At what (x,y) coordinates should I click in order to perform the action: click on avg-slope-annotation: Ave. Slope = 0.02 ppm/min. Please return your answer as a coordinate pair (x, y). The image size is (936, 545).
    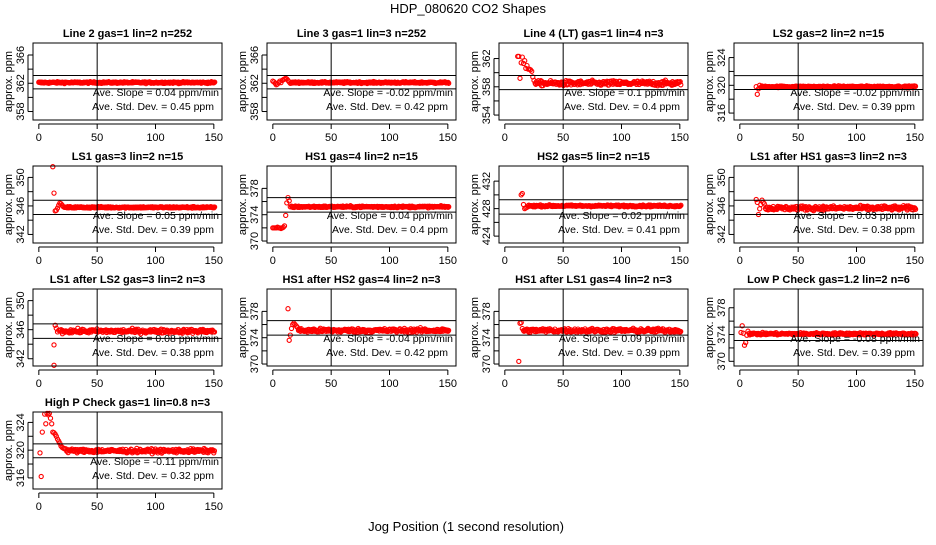
    Looking at the image, I should click on (622, 216).